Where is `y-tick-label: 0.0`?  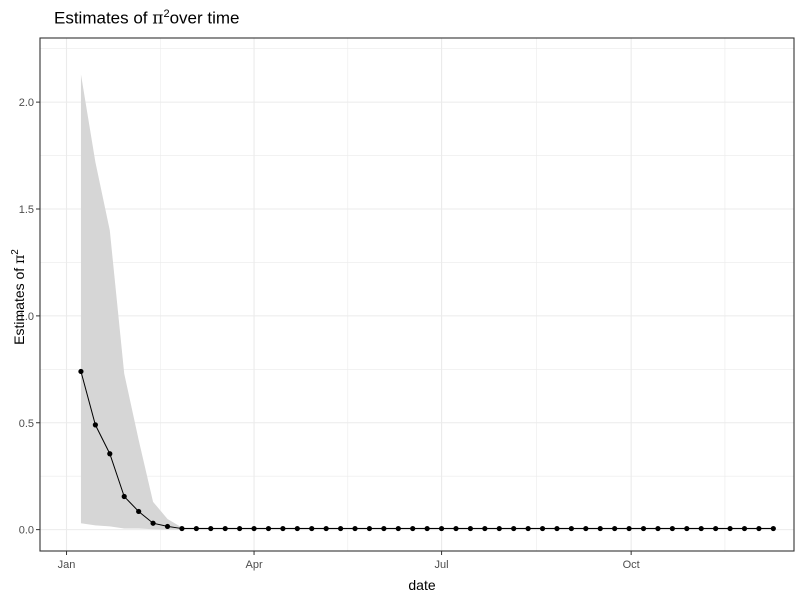
y-tick-label: 0.0 is located at coordinates (26, 531).